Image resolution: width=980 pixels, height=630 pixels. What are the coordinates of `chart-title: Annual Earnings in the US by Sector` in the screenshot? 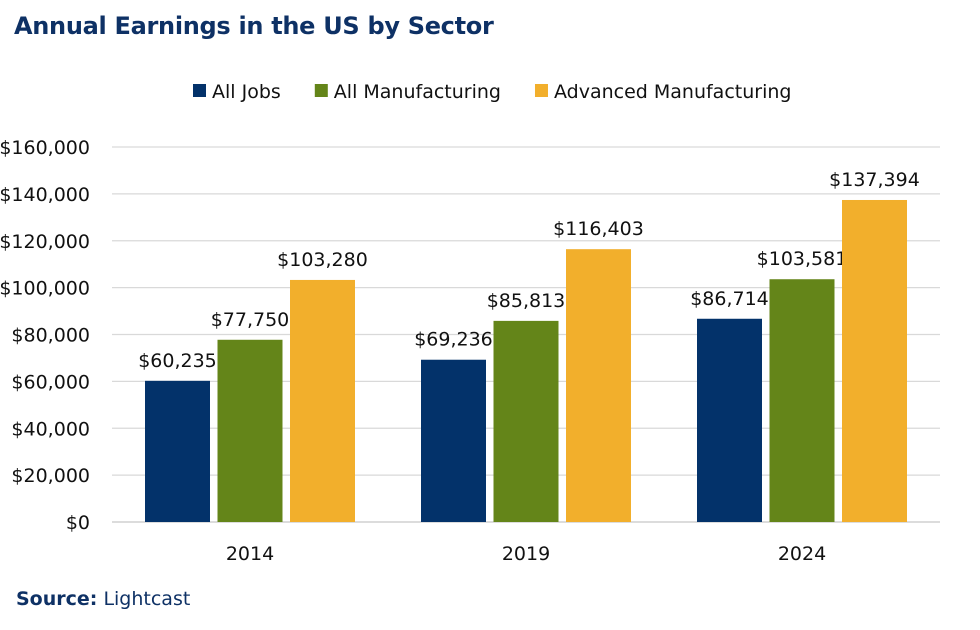 It's located at (254, 26).